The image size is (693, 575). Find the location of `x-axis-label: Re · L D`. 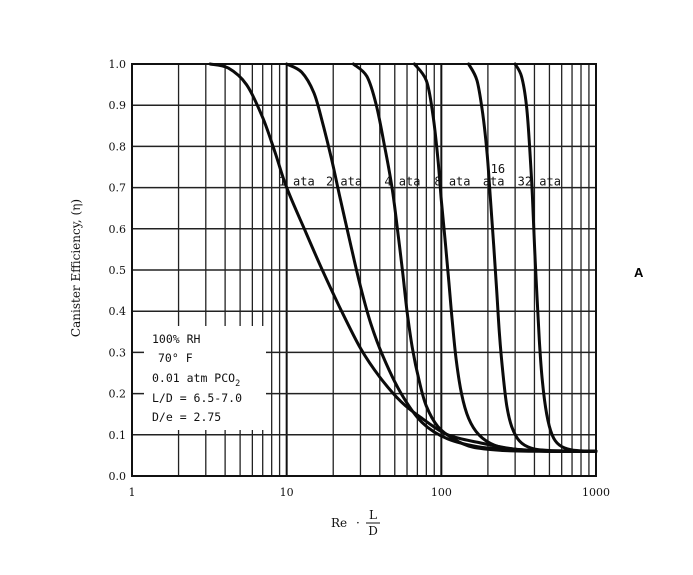

x-axis-label: Re · L D is located at coordinates (355, 523).